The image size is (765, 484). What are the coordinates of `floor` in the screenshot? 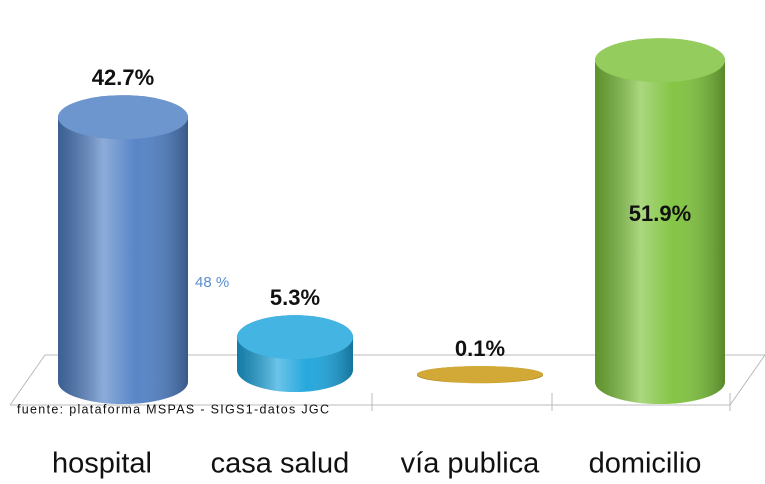 It's located at (387, 382).